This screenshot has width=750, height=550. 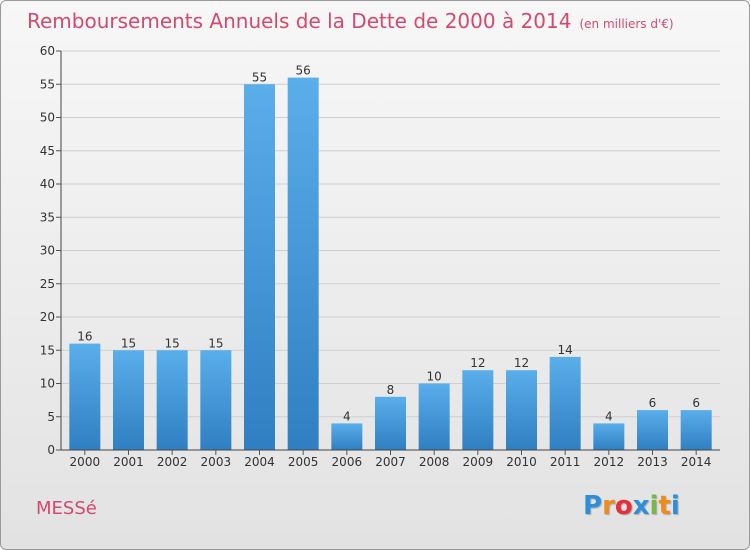 I want to click on x-tick-label: 2002, so click(x=172, y=462).